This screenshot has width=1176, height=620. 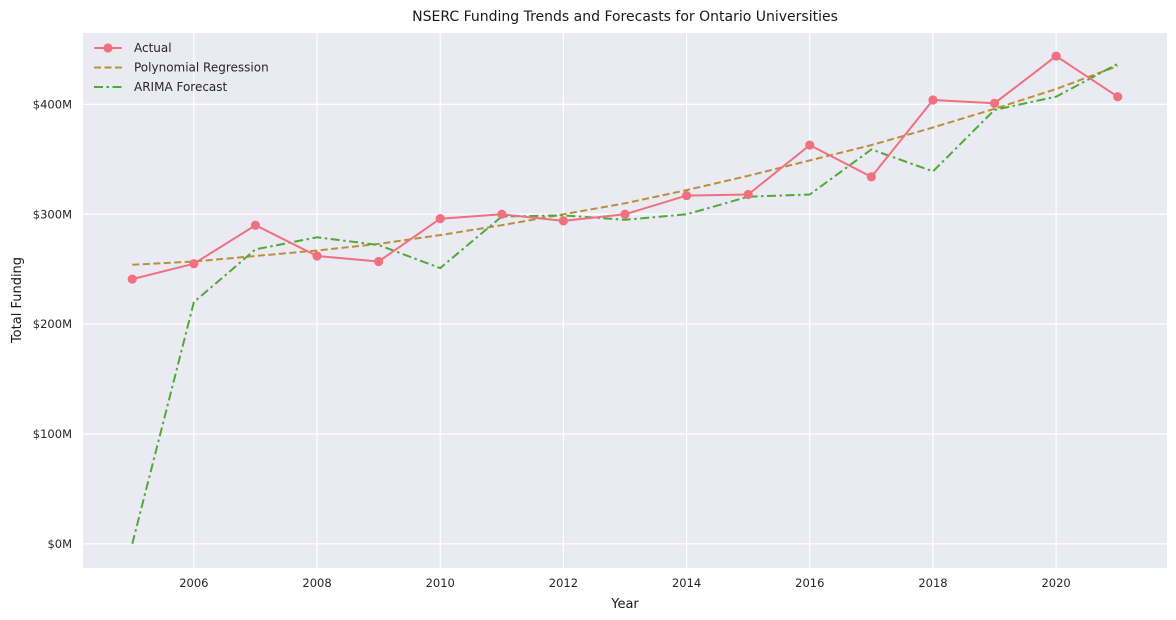 What do you see at coordinates (440, 583) in the screenshot?
I see `x-tick-label: 2010` at bounding box center [440, 583].